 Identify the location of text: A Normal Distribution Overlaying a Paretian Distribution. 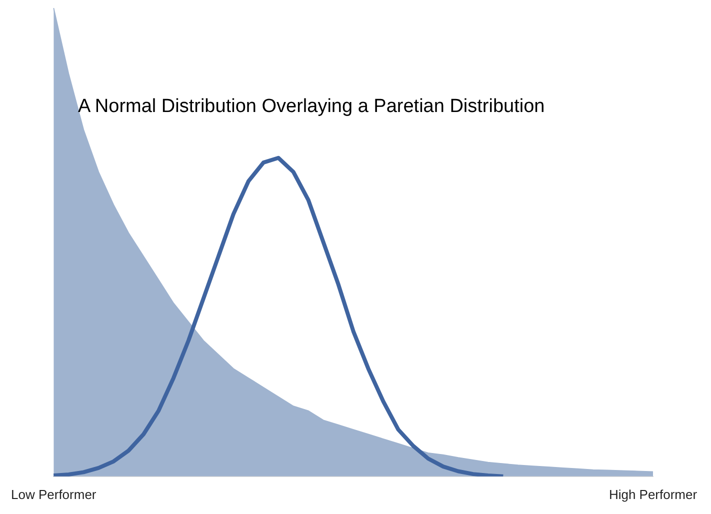
(311, 107).